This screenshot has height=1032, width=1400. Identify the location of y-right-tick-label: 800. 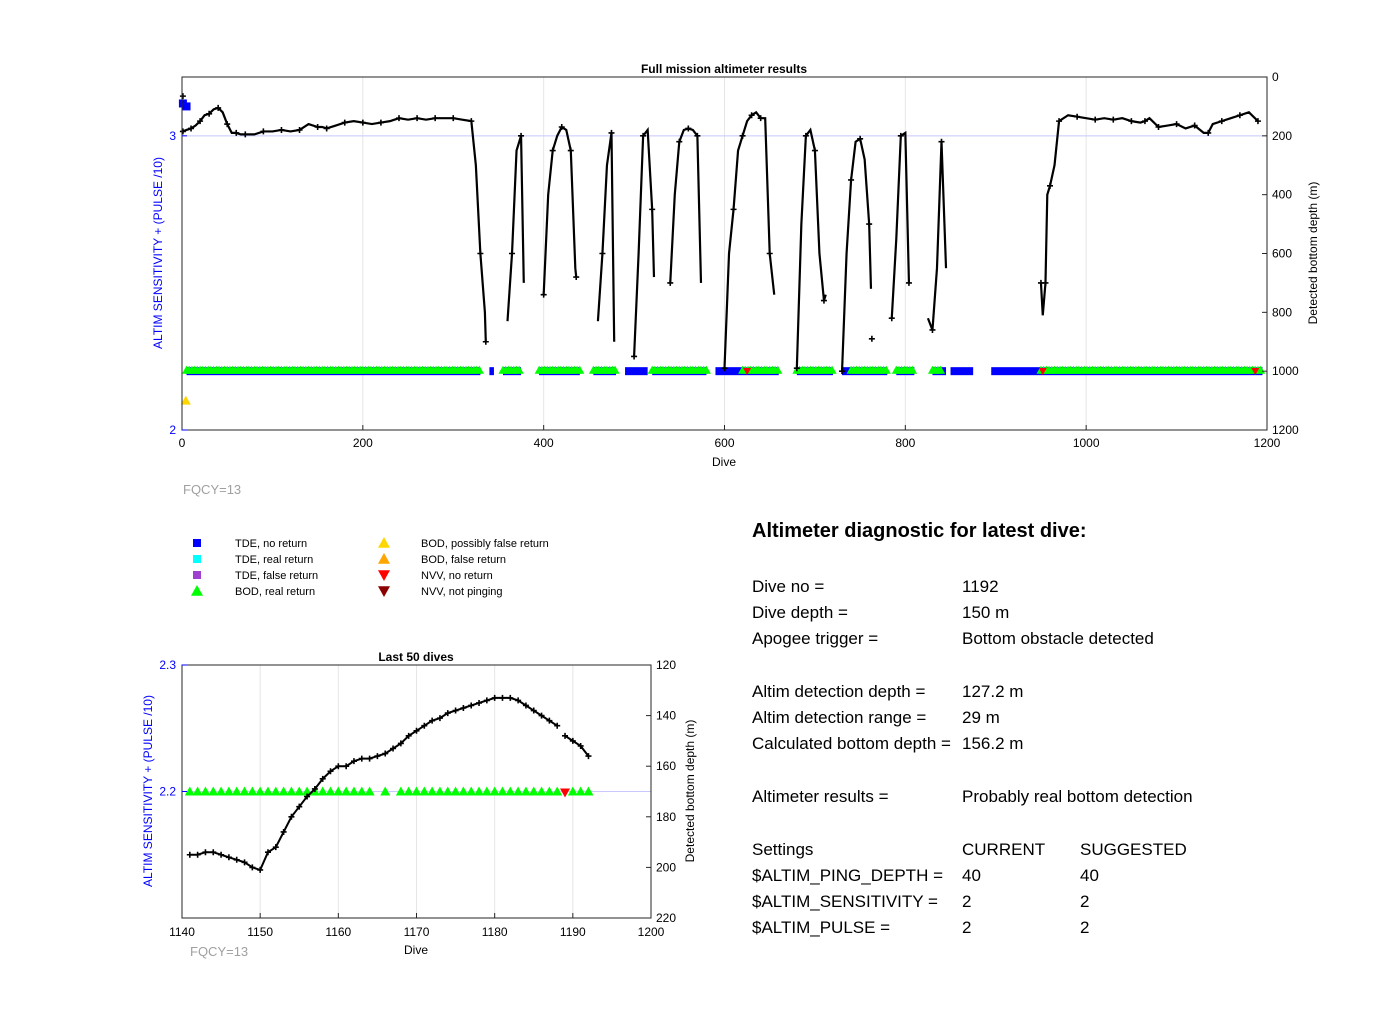
(1282, 312).